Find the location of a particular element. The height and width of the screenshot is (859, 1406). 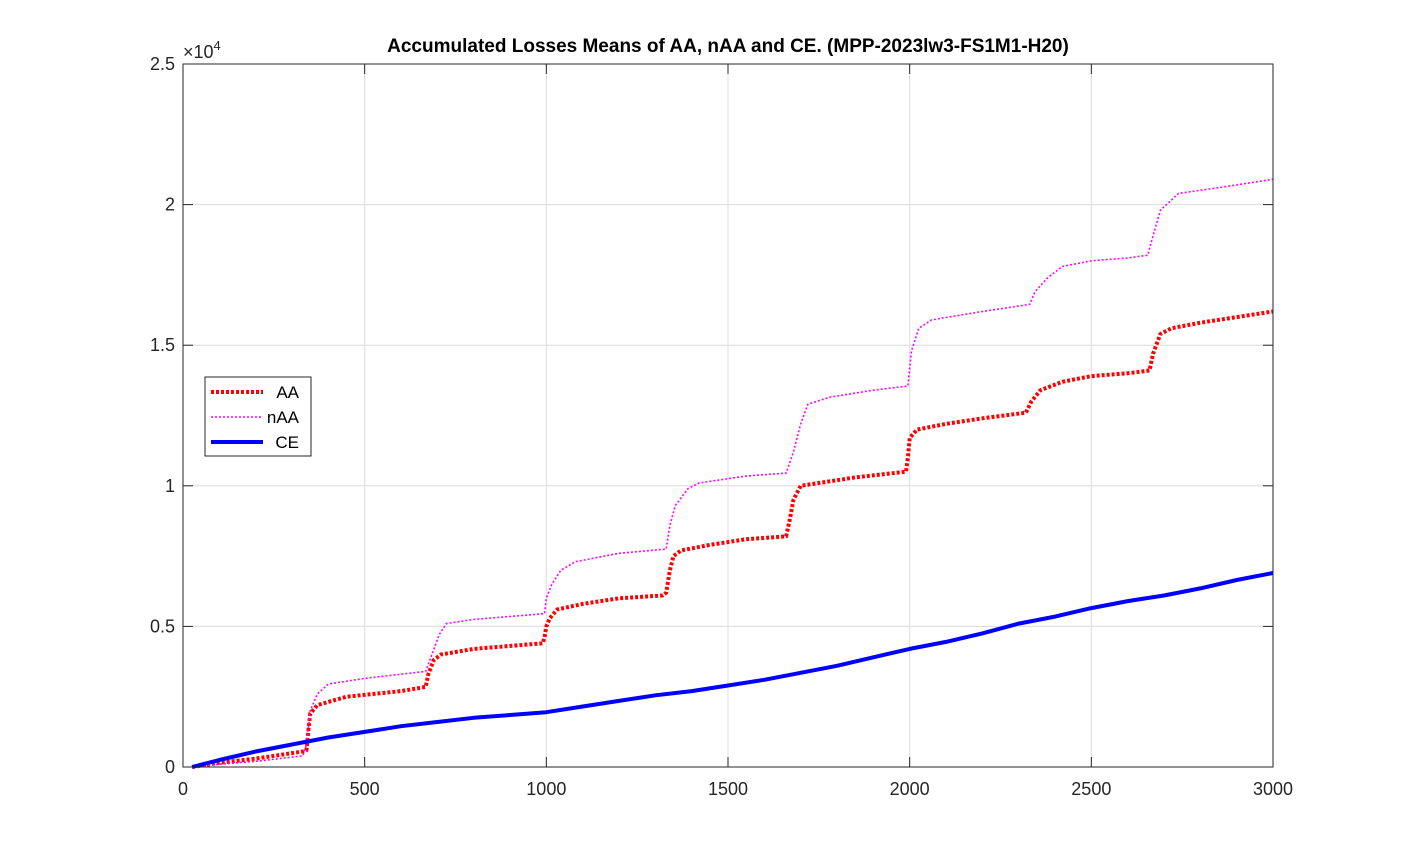

y-tick-label: 2.5 is located at coordinates (162, 64).